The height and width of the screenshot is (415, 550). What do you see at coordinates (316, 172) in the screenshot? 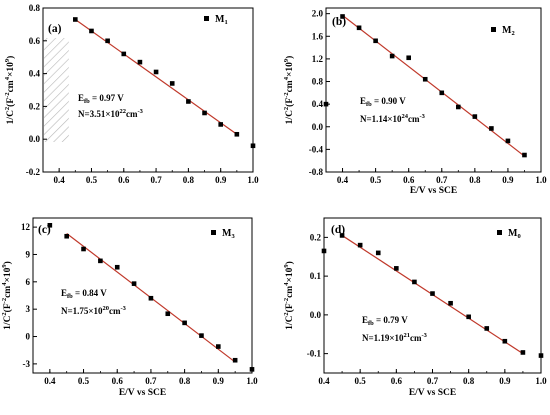
I see `y-tick-label: -0.8` at bounding box center [316, 172].